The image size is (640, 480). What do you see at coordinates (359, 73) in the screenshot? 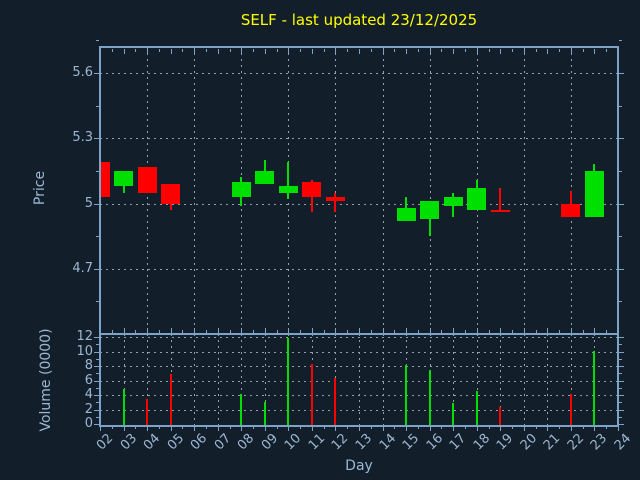
I see `price-gridline-5.6` at bounding box center [359, 73].